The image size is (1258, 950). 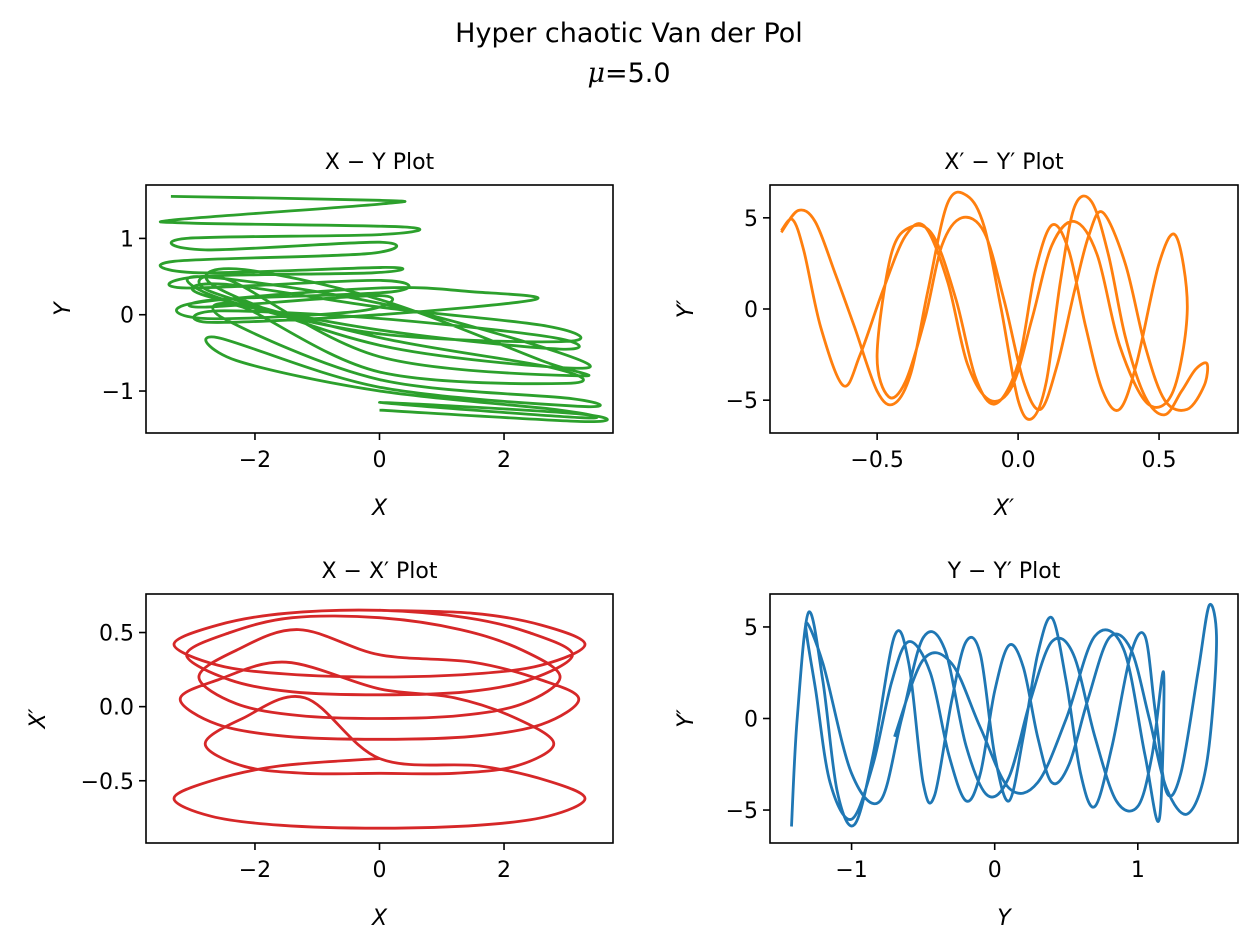 I want to click on subplot-title: X − X′ Plot, so click(x=379, y=571).